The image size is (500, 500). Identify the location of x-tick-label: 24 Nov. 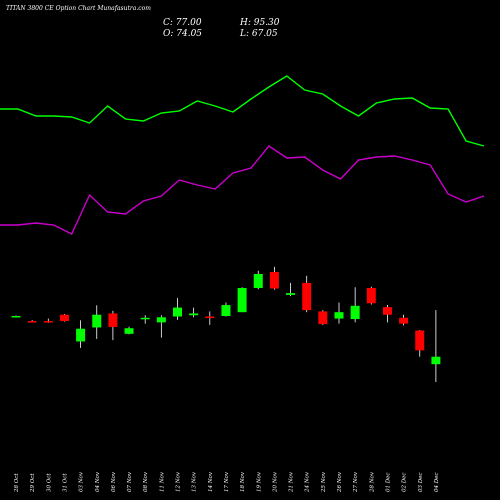
(308, 482).